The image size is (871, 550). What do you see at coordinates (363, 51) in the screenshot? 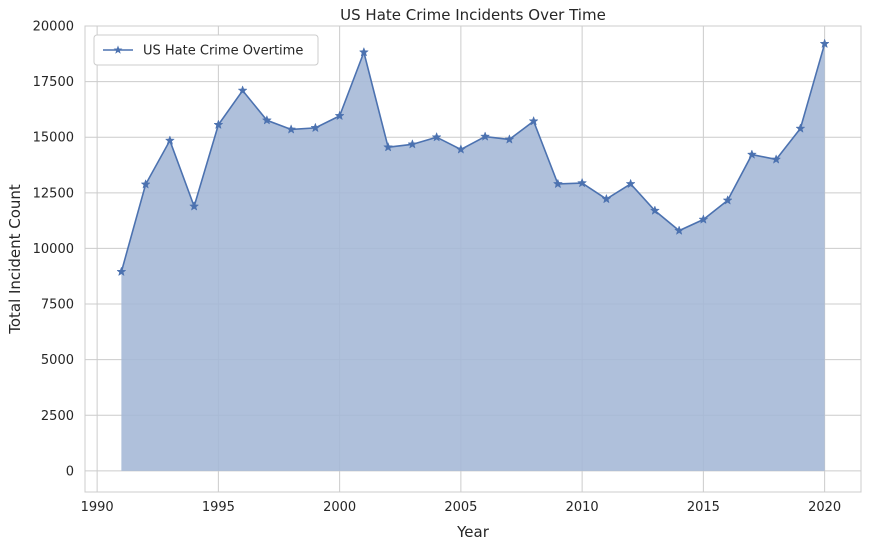
I see `data-point-2001` at bounding box center [363, 51].